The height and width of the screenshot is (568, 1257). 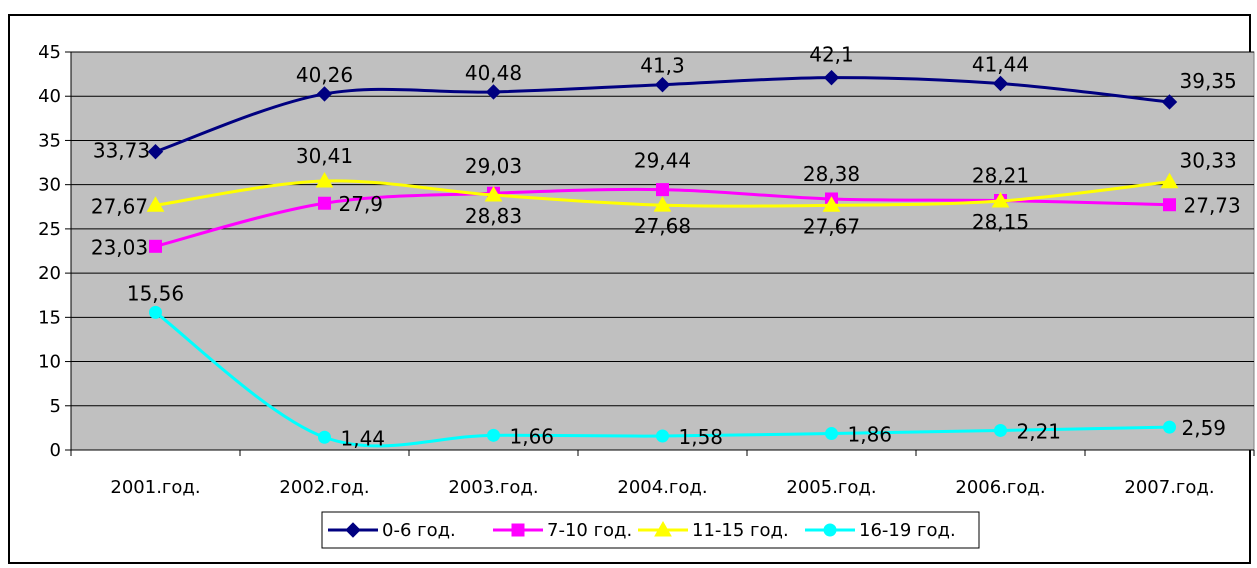 I want to click on data-label: 42,1, so click(x=831, y=55).